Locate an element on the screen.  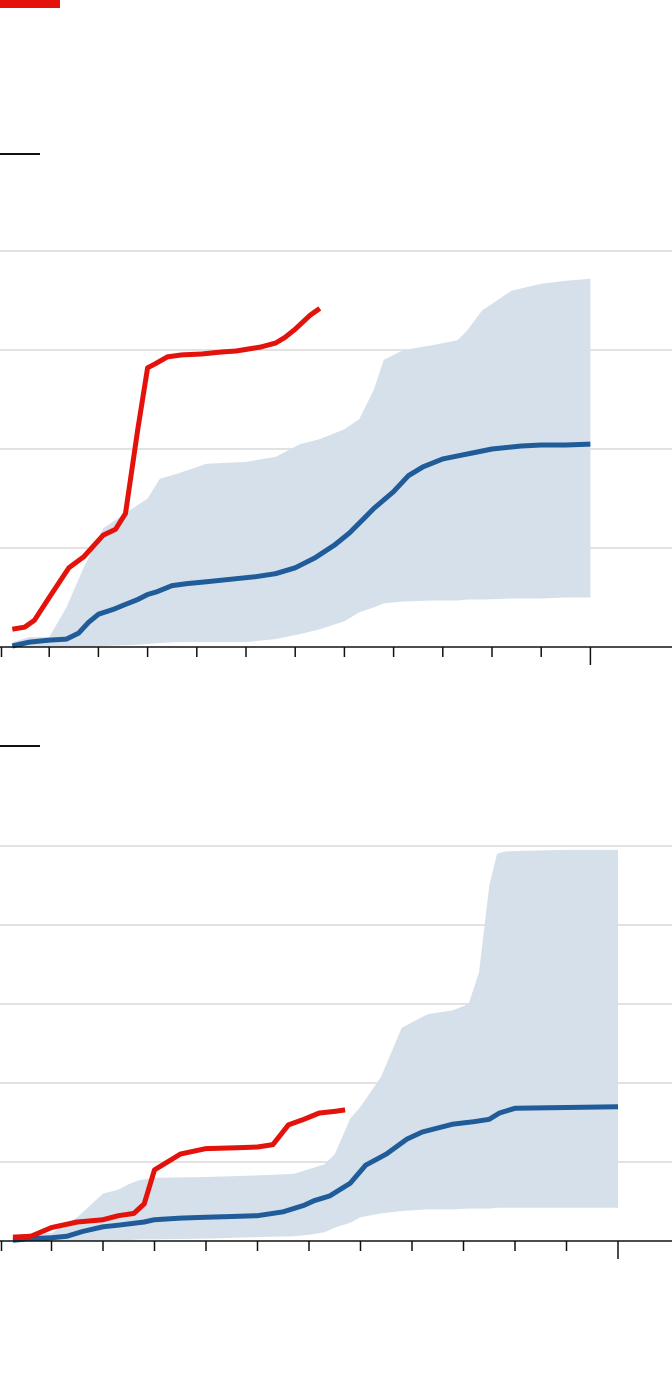
brand-bar is located at coordinates (30, 4).